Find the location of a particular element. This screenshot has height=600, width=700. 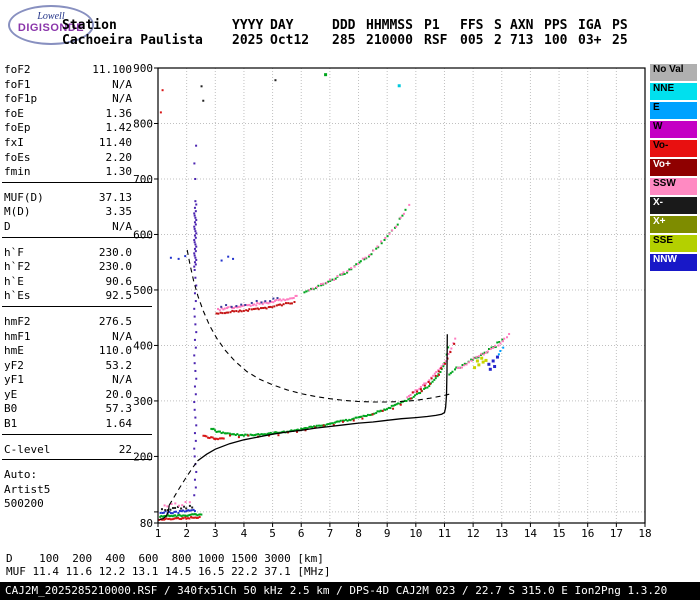

series-hop2-pink2 is located at coordinates (359, 247).